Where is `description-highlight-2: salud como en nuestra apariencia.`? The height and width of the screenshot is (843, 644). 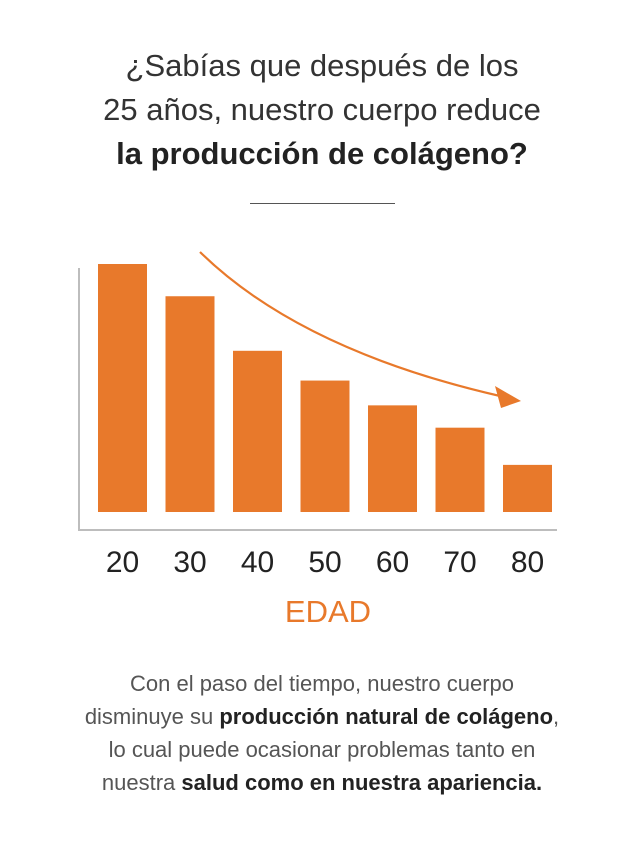
description-highlight-2: salud como en nuestra apariencia. is located at coordinates (362, 782).